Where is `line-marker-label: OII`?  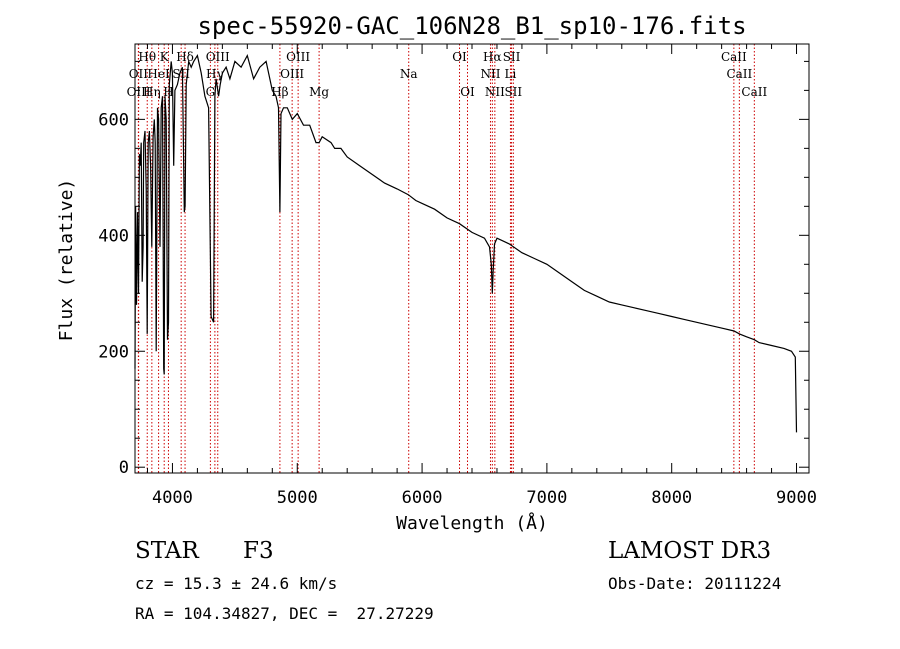 line-marker-label: OII is located at coordinates (139, 74).